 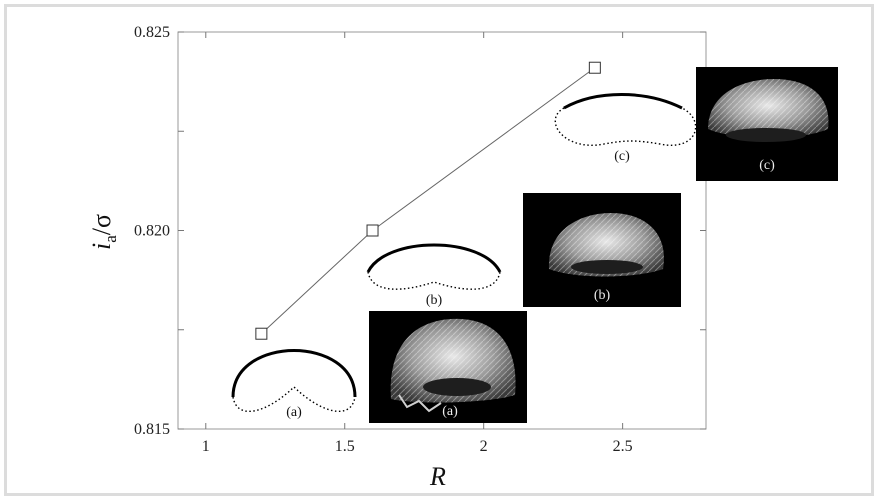 What do you see at coordinates (206, 446) in the screenshot?
I see `x-tick-label: 1` at bounding box center [206, 446].